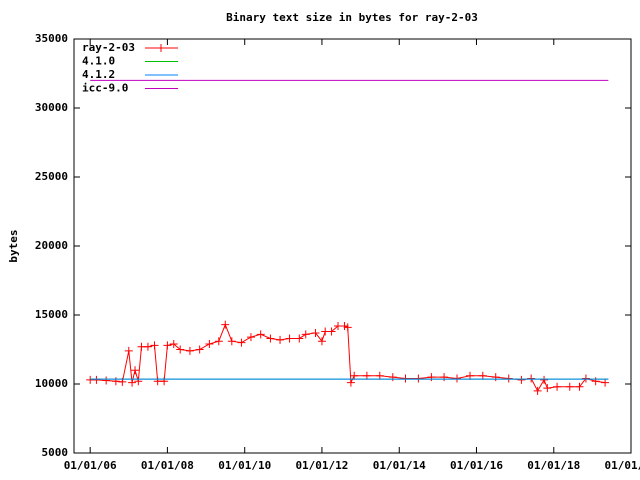  What do you see at coordinates (167, 465) in the screenshot?
I see `x-tick-label: 01/01/08` at bounding box center [167, 465].